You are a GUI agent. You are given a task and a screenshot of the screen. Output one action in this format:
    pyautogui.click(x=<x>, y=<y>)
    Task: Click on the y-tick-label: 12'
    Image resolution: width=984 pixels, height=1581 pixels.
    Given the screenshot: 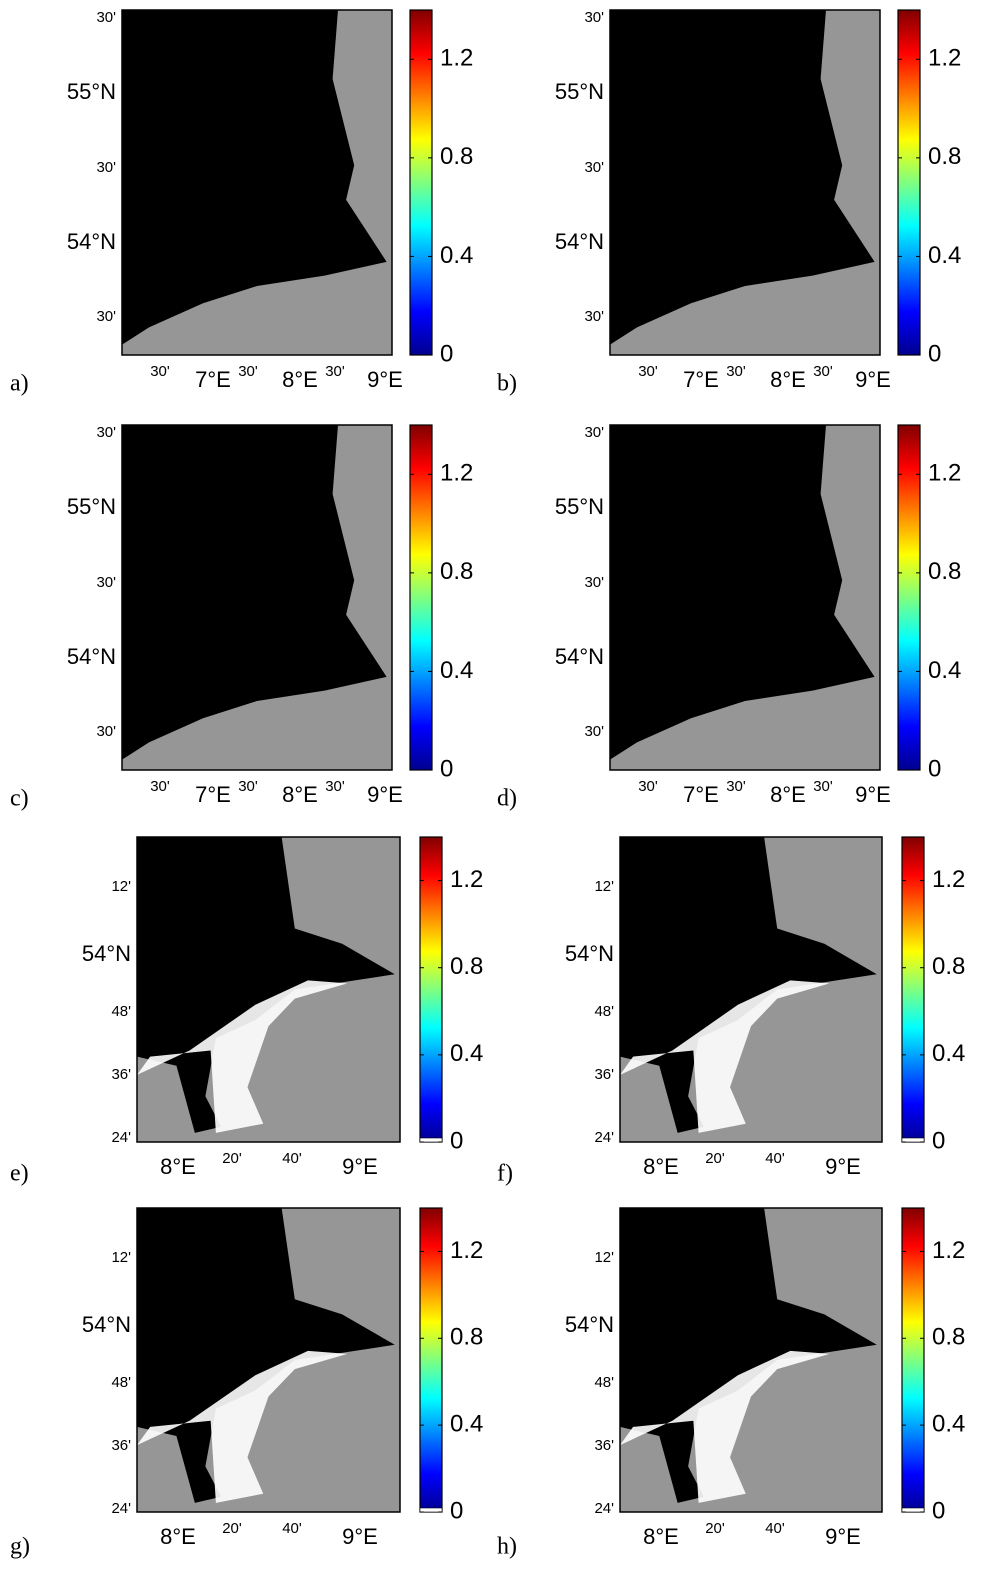 What is the action you would take?
    pyautogui.click(x=121, y=1257)
    